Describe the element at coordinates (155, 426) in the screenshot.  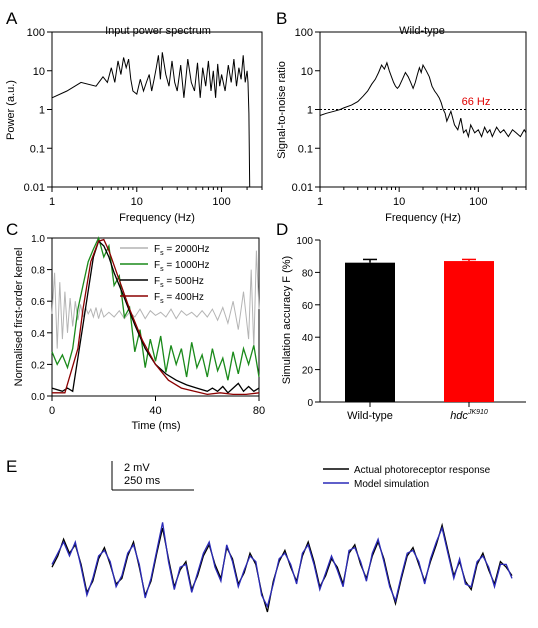
I see `panel-c-xlabel: Time (ms)` at that location.